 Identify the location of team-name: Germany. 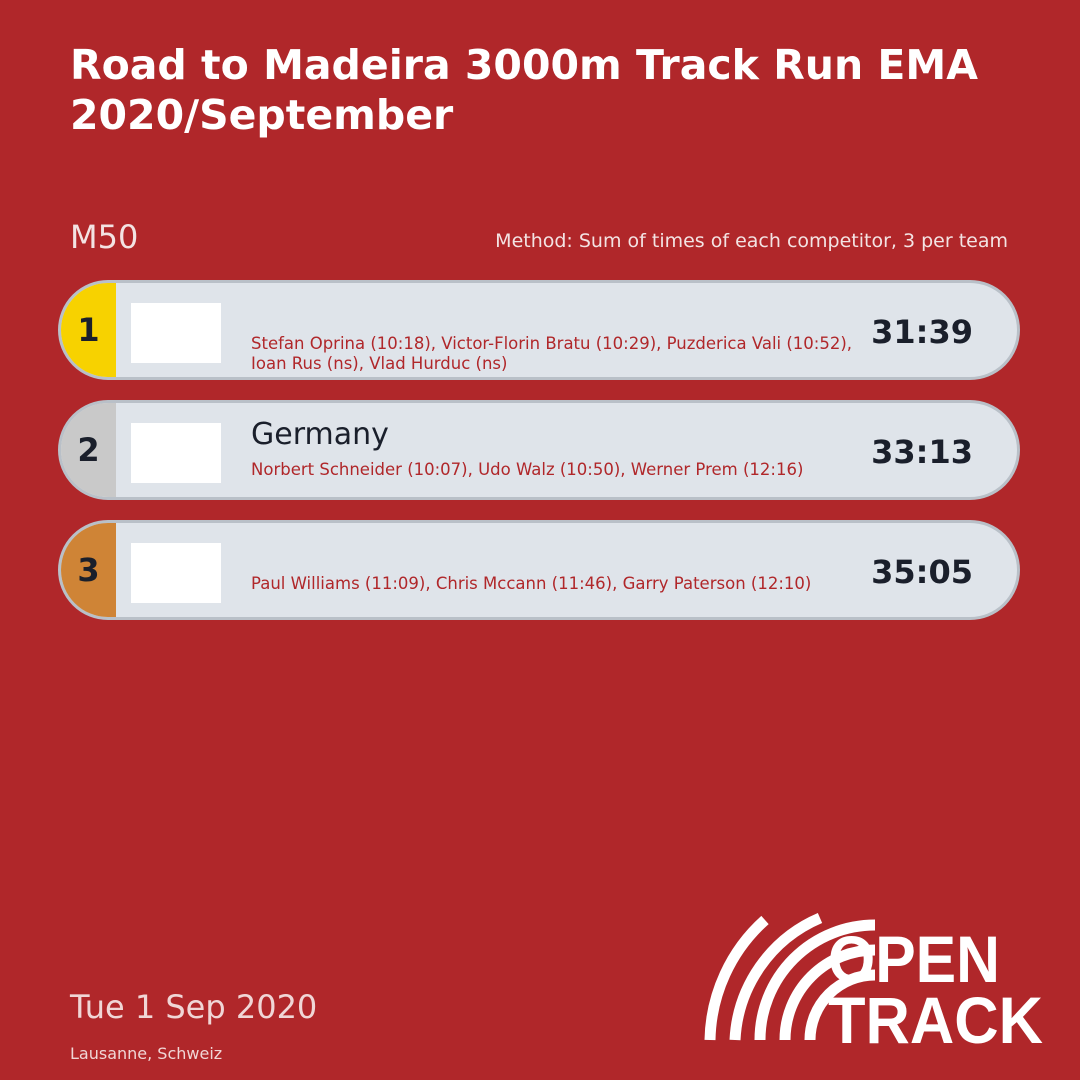
(320, 434).